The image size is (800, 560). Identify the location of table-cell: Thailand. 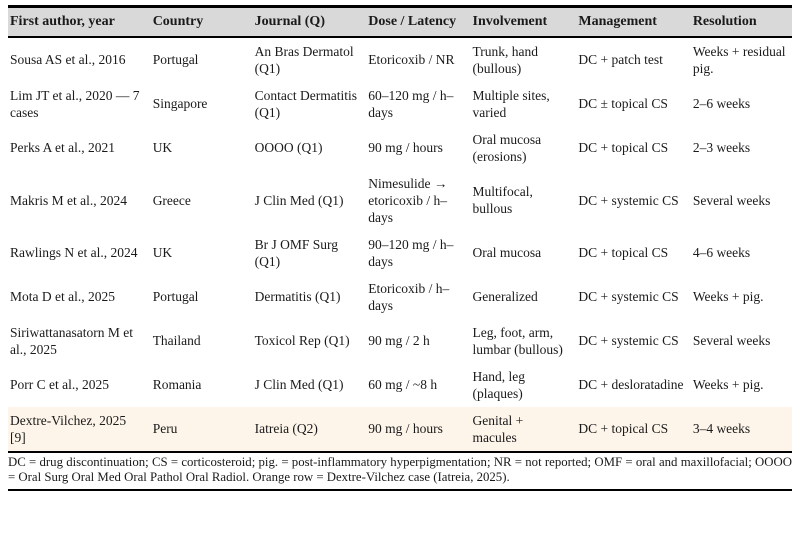
(201, 340).